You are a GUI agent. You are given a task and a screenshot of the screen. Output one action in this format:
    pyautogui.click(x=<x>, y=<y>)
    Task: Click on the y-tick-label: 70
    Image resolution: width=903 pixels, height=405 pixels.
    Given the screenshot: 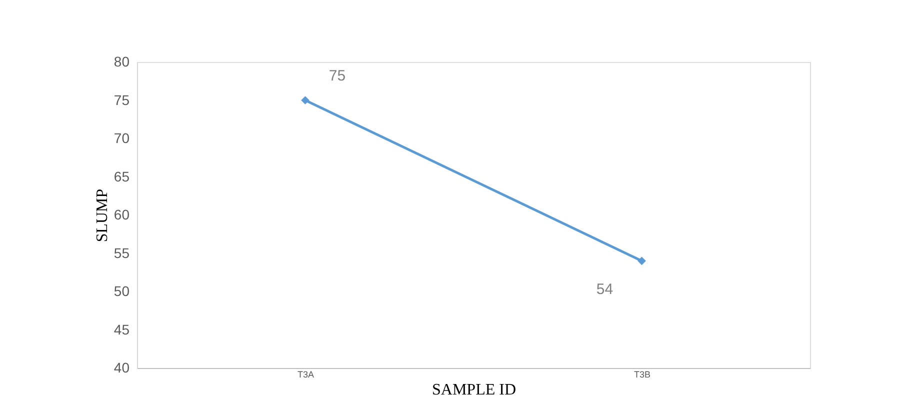 What is the action you would take?
    pyautogui.click(x=122, y=138)
    